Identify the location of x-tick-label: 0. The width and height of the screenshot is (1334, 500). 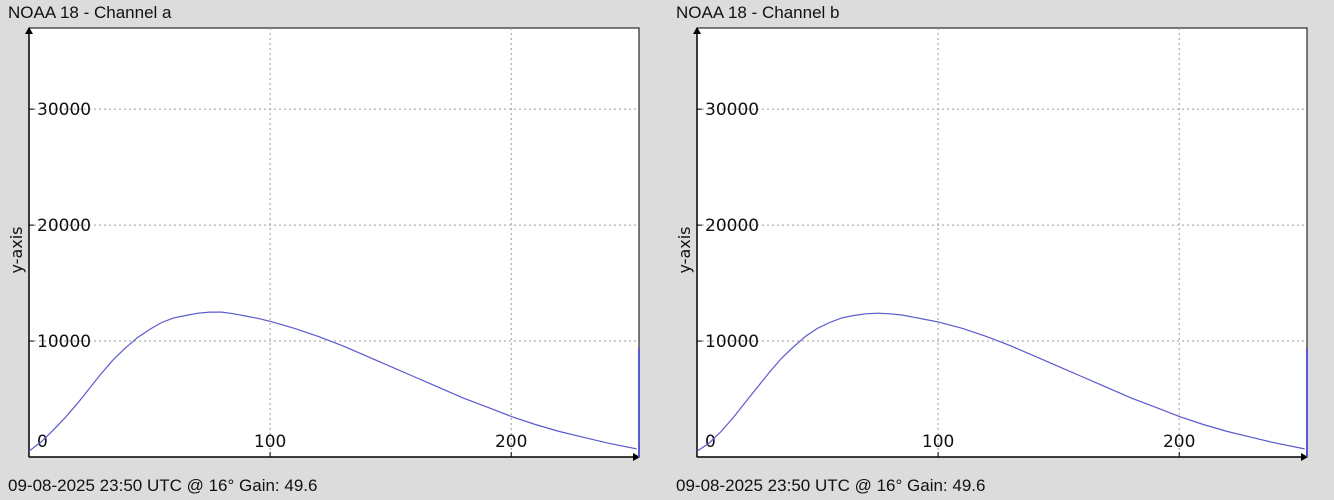
(42, 442).